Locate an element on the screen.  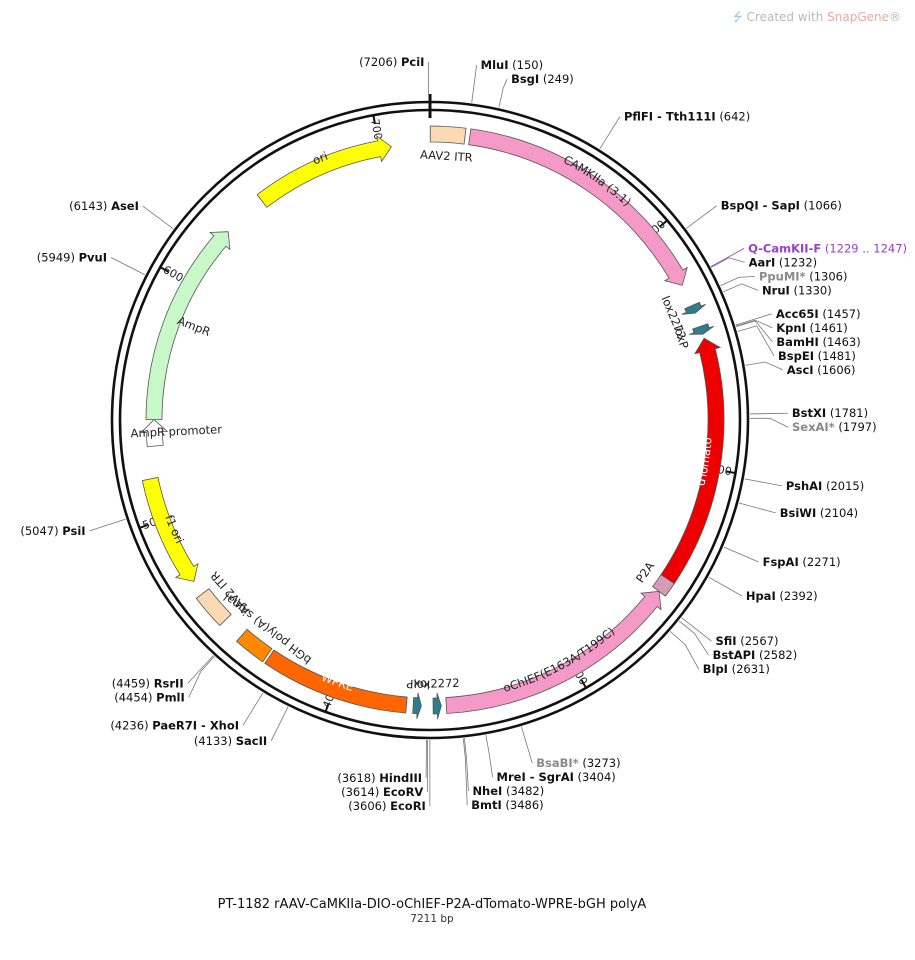
site-bmti: BmtI (3486) is located at coordinates (503, 775).